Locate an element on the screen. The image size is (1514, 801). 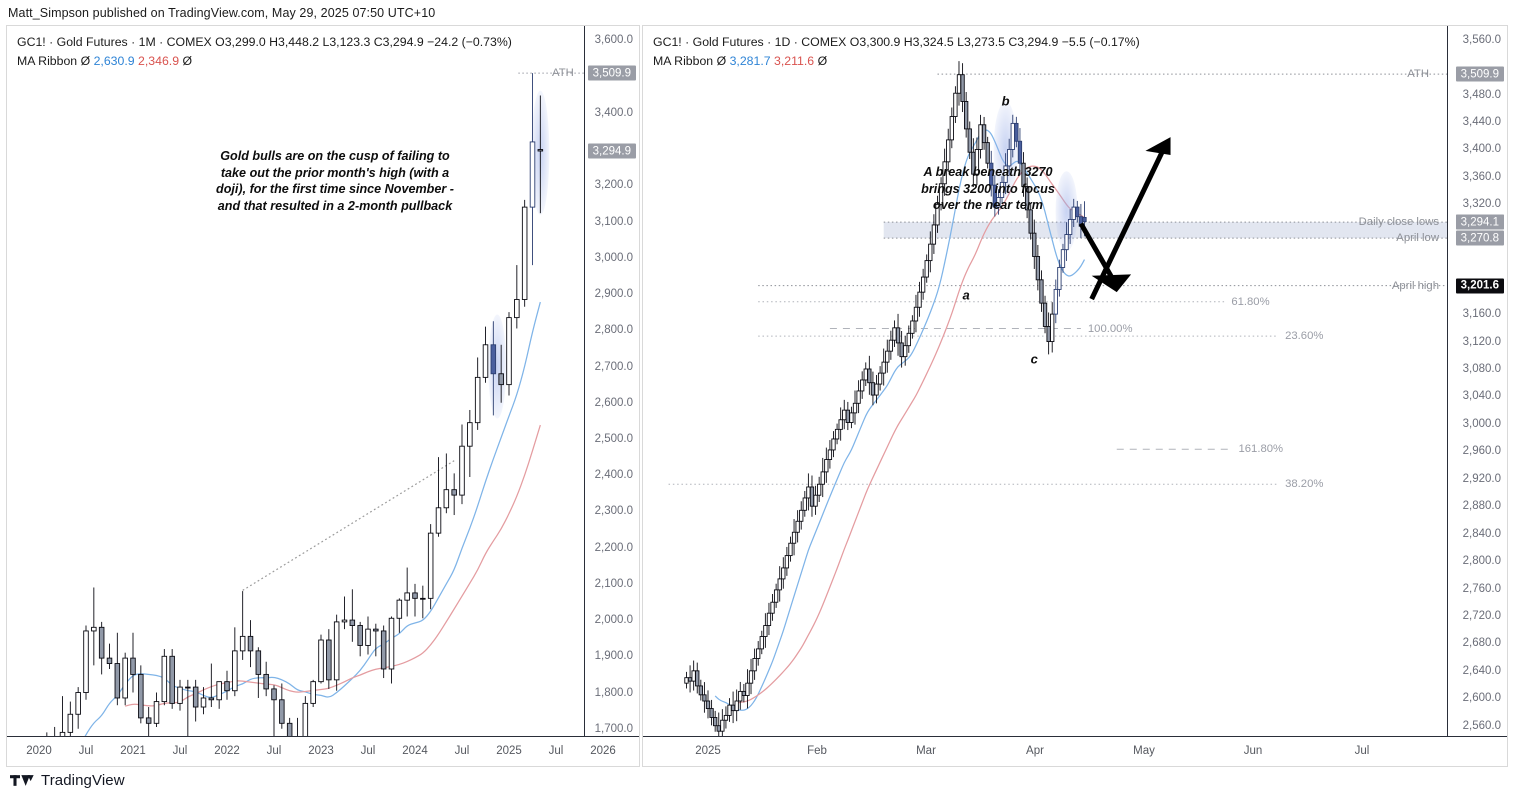
price-tag: 3,294.9 is located at coordinates (611, 151).